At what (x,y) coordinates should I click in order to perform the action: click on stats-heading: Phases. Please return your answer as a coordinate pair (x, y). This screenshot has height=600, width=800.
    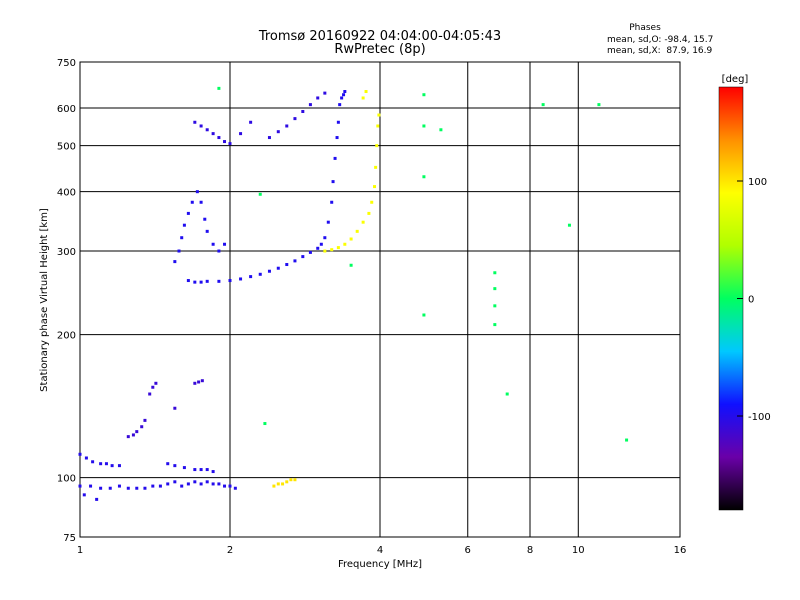
    Looking at the image, I should click on (645, 28).